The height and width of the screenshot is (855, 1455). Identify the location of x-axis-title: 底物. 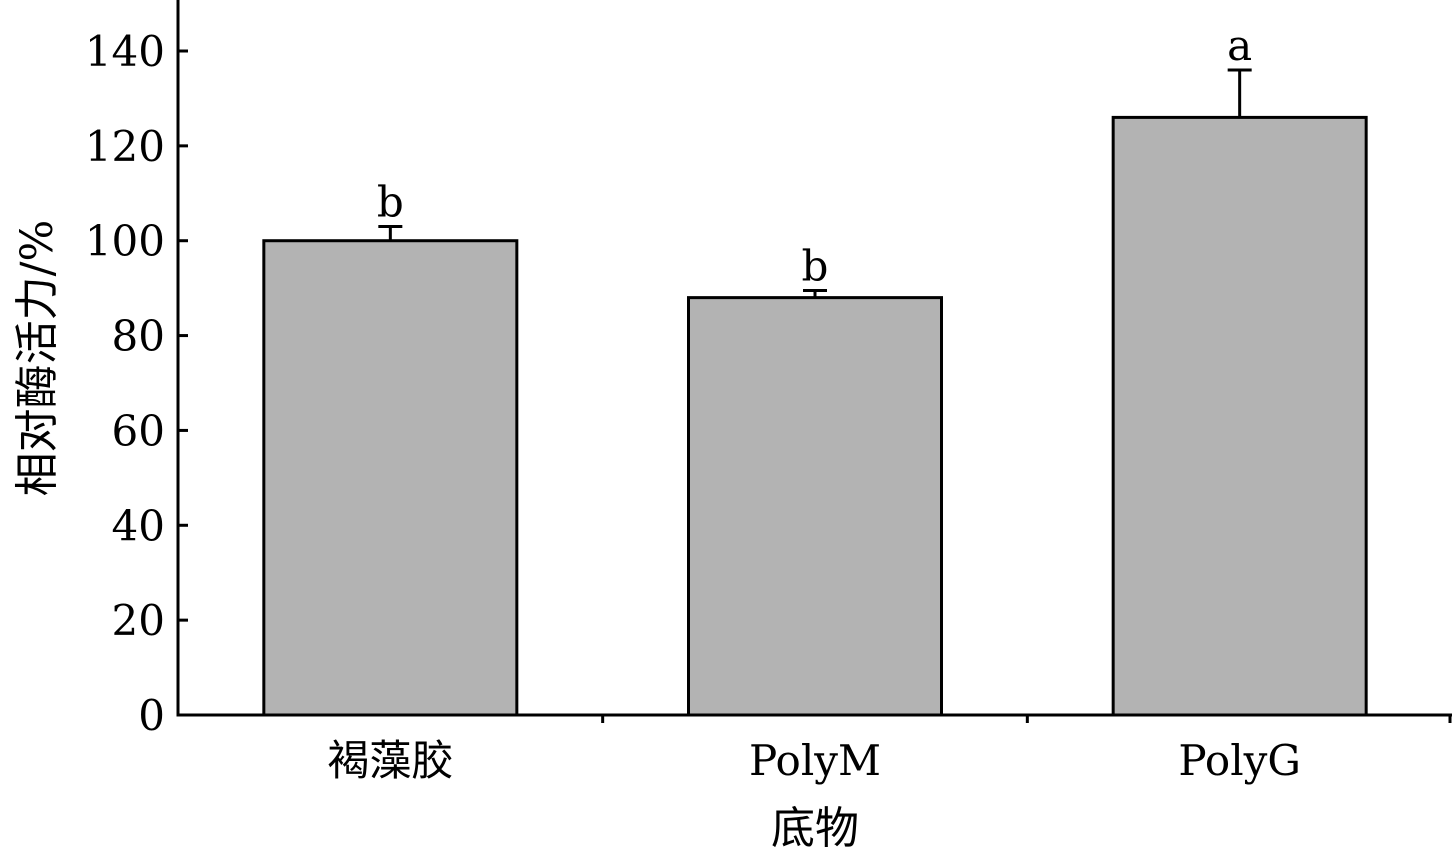
(815, 828).